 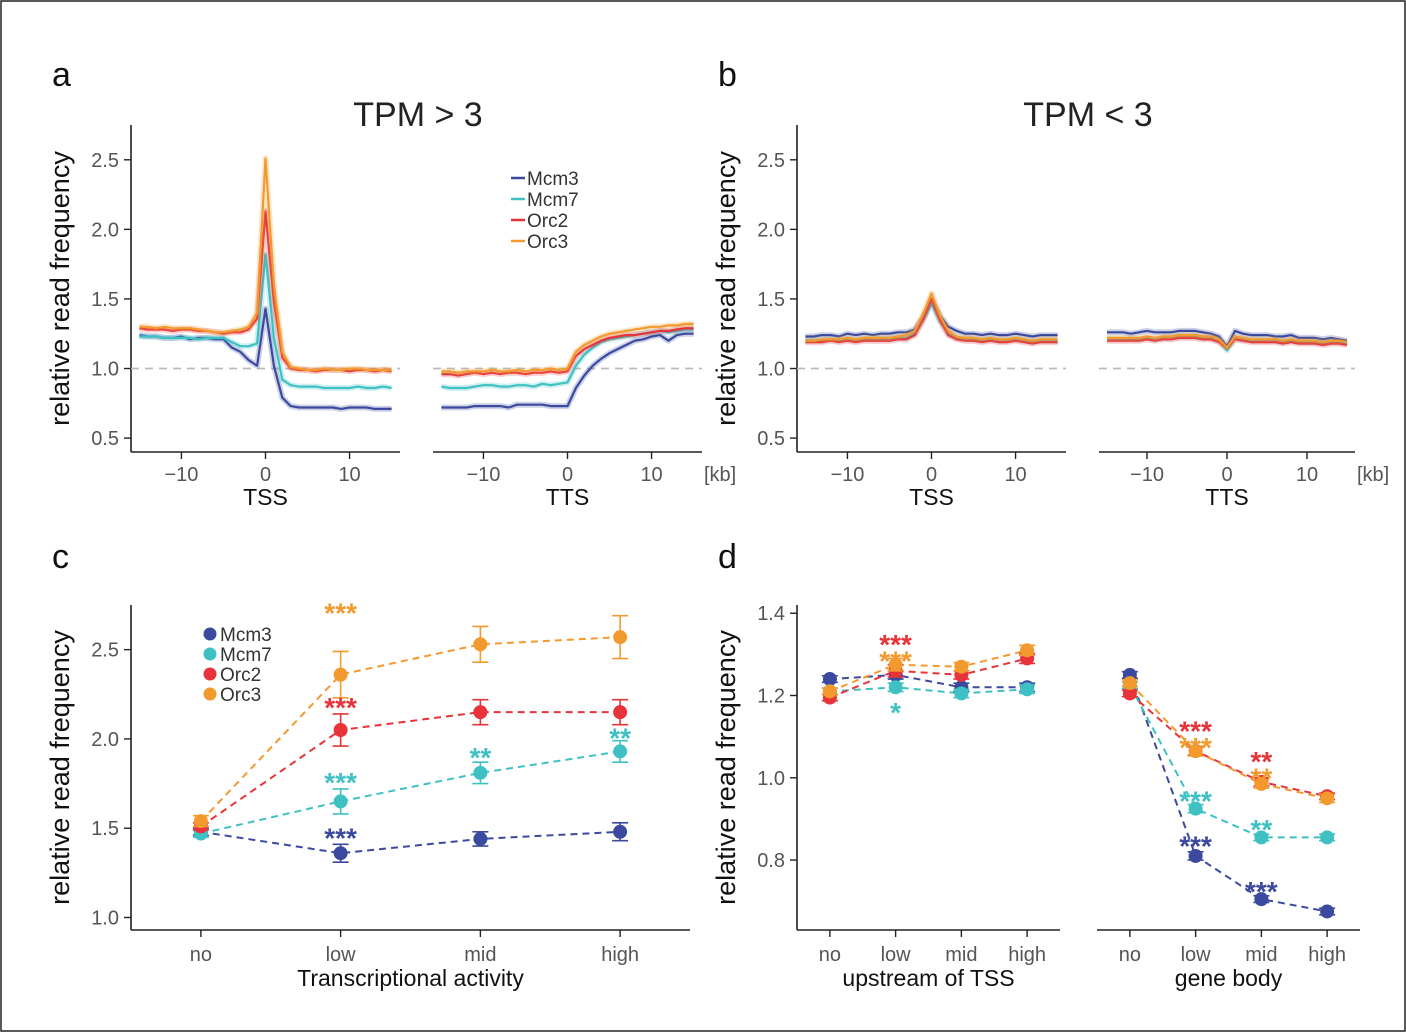 What do you see at coordinates (240, 675) in the screenshot?
I see `panel-c-legend-label-orc2: Orc2` at bounding box center [240, 675].